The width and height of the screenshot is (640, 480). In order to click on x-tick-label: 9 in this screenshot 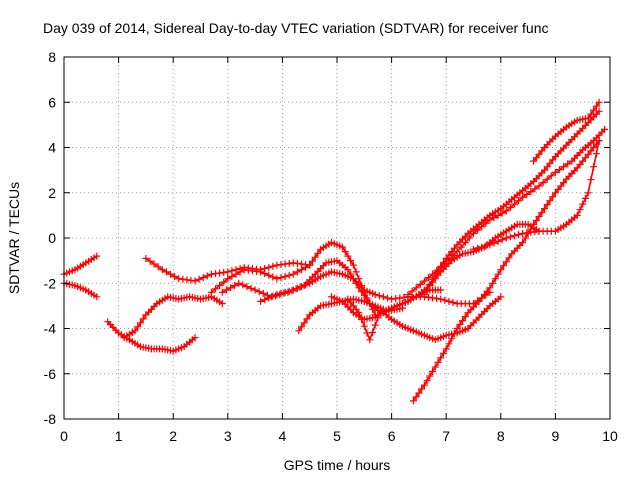, I will do `click(556, 436)`.